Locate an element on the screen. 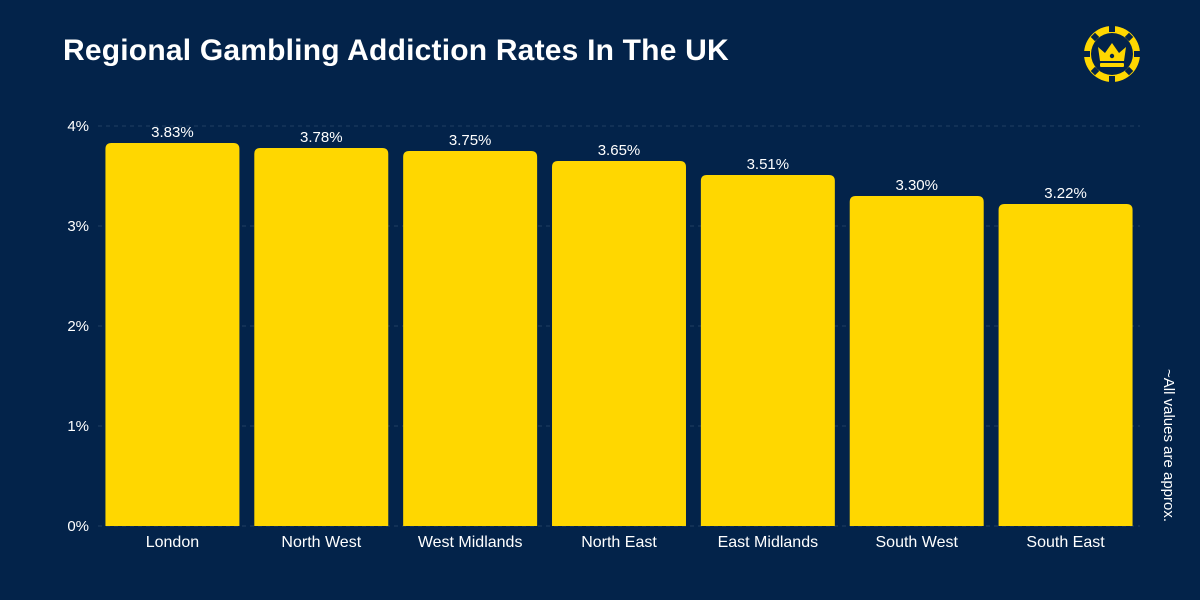 The height and width of the screenshot is (600, 1200). bar-value-label: 3.22% is located at coordinates (1065, 193).